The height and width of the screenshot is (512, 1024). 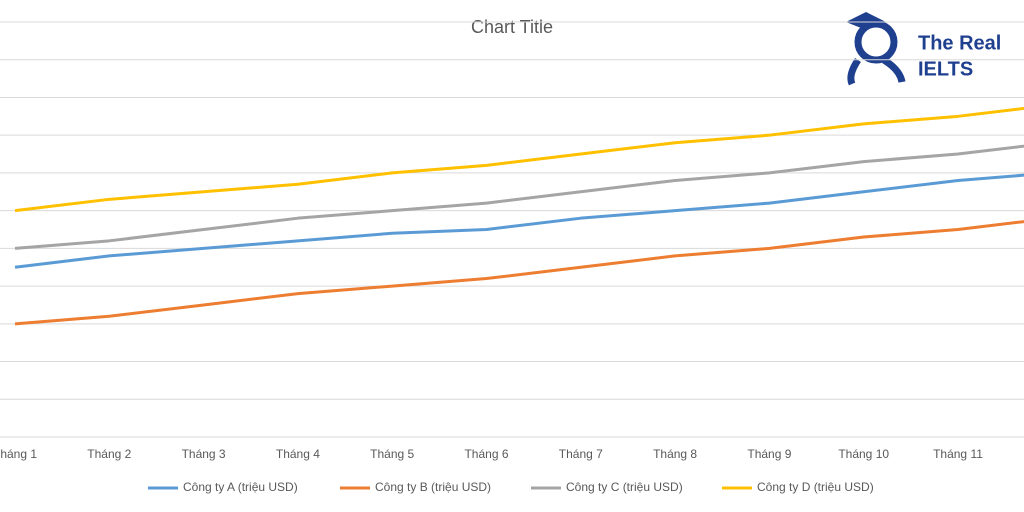 What do you see at coordinates (815, 487) in the screenshot?
I see `legend-label: Công ty D (triệu USD)` at bounding box center [815, 487].